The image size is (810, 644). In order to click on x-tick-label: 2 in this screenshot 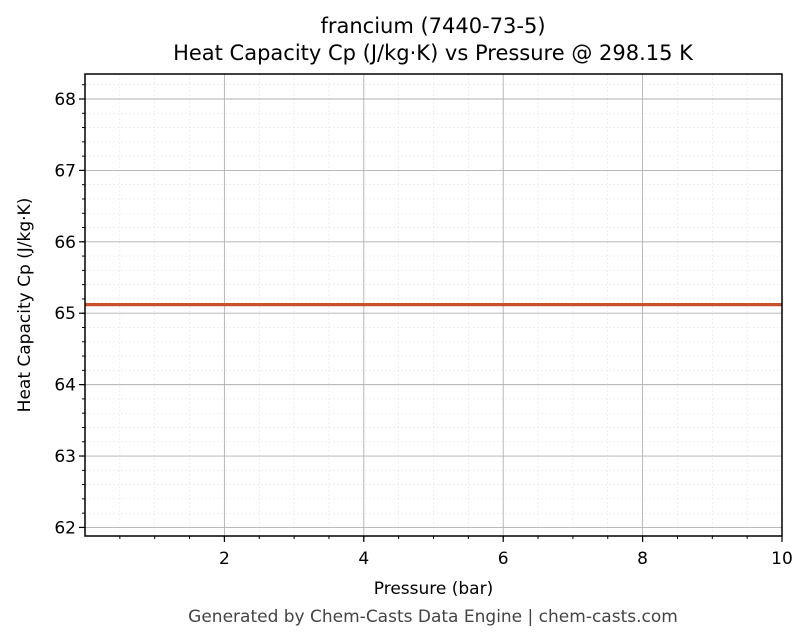, I will do `click(224, 559)`.